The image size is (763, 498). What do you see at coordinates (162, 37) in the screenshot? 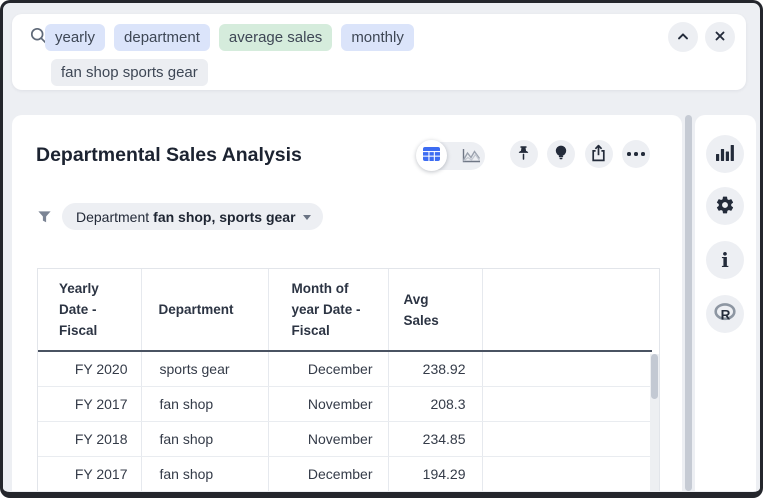
I see `search-token: department` at bounding box center [162, 37].